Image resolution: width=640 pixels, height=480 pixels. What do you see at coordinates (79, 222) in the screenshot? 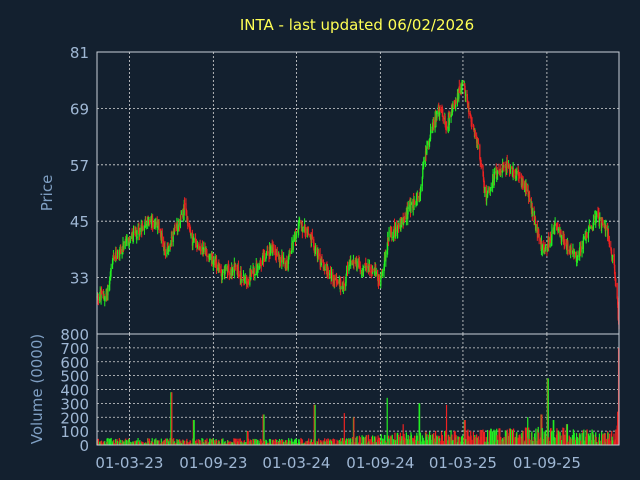
I see `price-y-tick: 45` at bounding box center [79, 222].